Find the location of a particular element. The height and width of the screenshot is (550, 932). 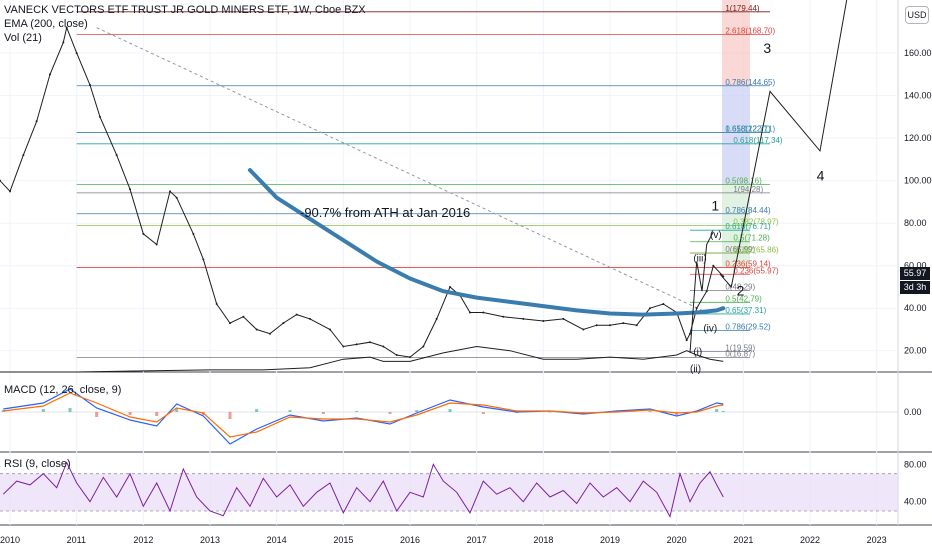

y-tick-label: 80.00 is located at coordinates (915, 223).